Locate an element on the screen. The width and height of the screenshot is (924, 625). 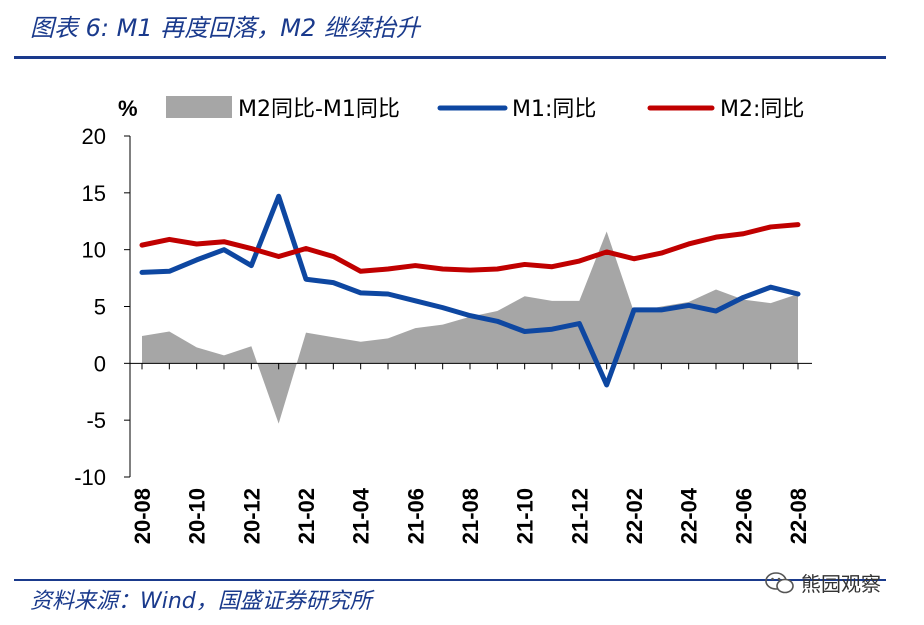
x-tick-label: 21-04 is located at coordinates (361, 515).